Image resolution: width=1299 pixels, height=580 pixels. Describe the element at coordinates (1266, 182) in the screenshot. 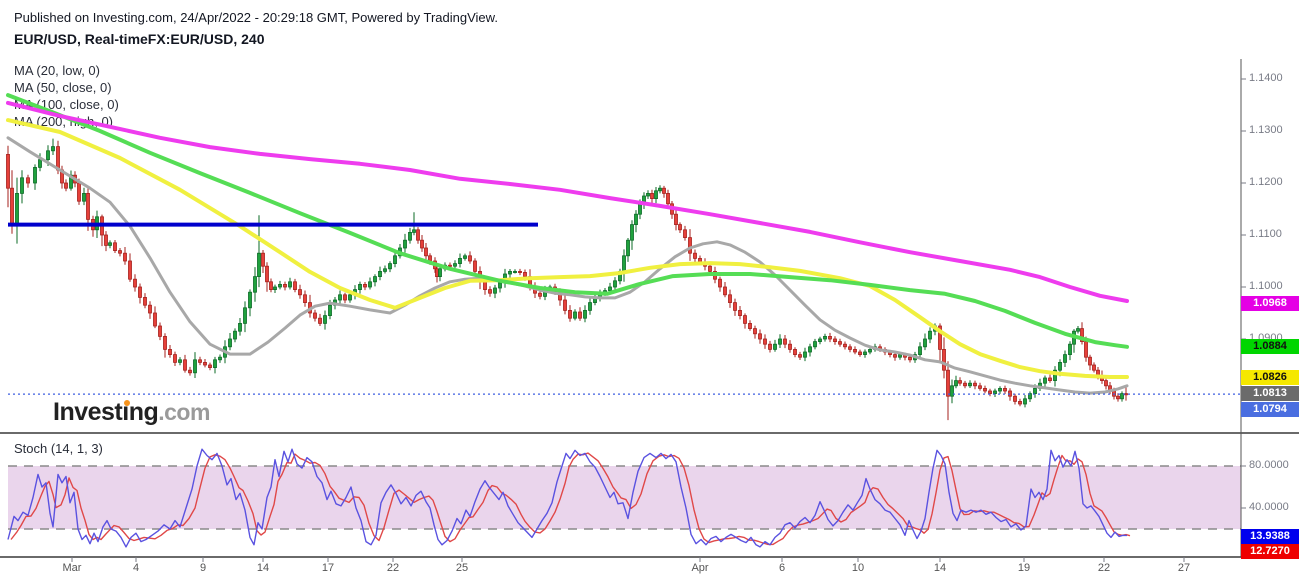

I see `y-axis-tick-label: 1.1200` at that location.